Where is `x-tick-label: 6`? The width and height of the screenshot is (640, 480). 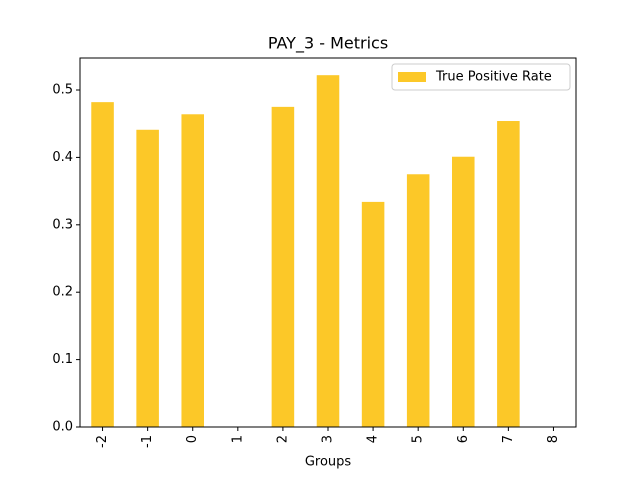 x-tick-label: 6 is located at coordinates (463, 439).